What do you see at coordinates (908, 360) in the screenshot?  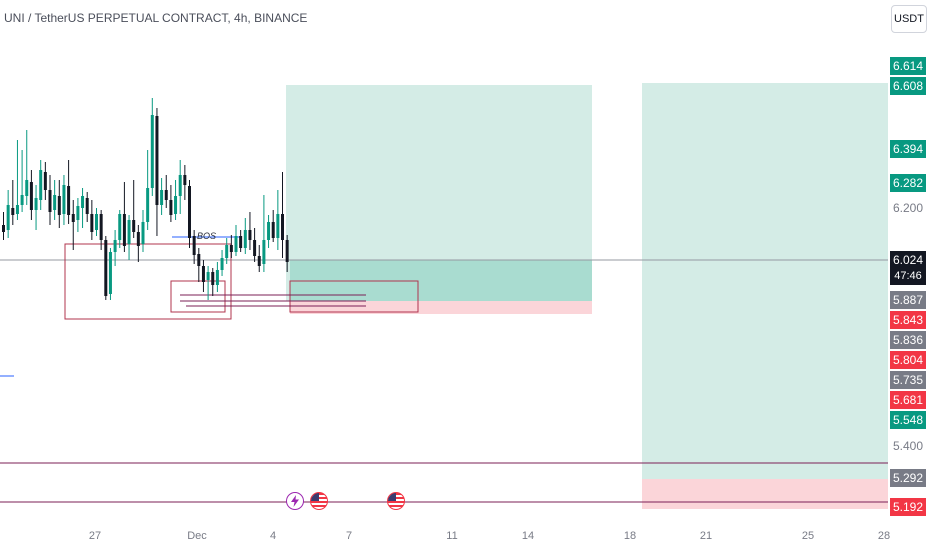 I see `price-label: 5.804` at bounding box center [908, 360].